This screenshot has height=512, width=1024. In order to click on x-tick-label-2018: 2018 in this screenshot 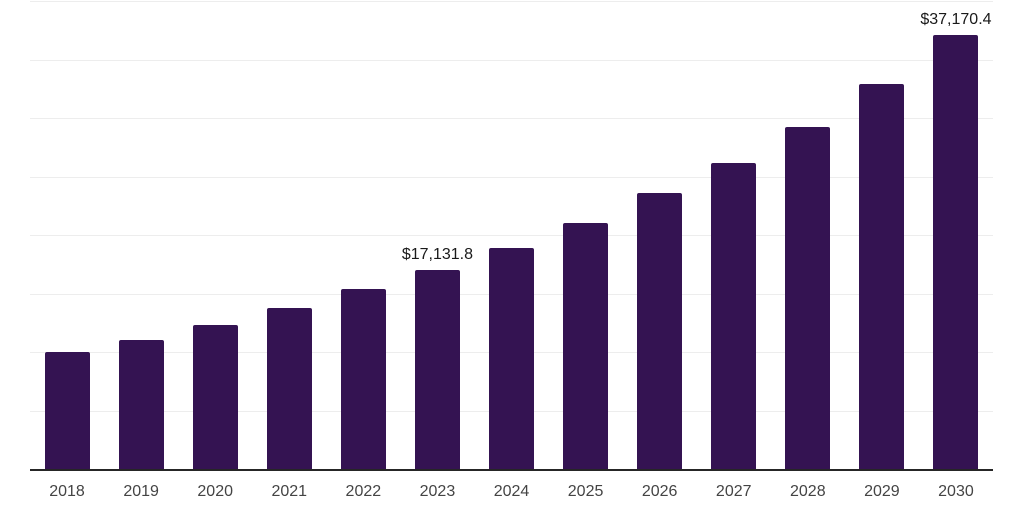, I will do `click(67, 491)`.